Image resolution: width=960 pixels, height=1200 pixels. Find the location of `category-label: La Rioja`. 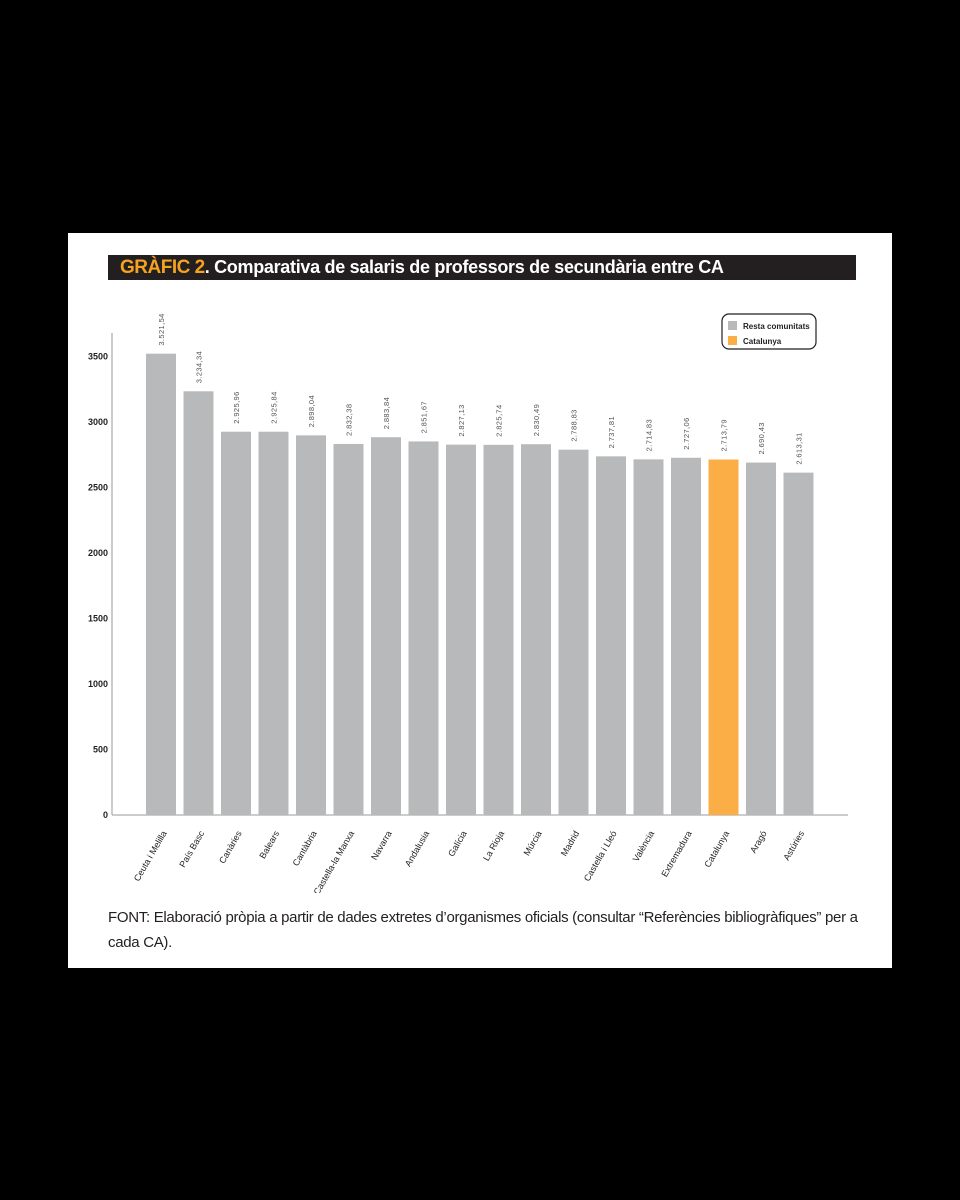

category-label: La Rioja is located at coordinates (493, 846).